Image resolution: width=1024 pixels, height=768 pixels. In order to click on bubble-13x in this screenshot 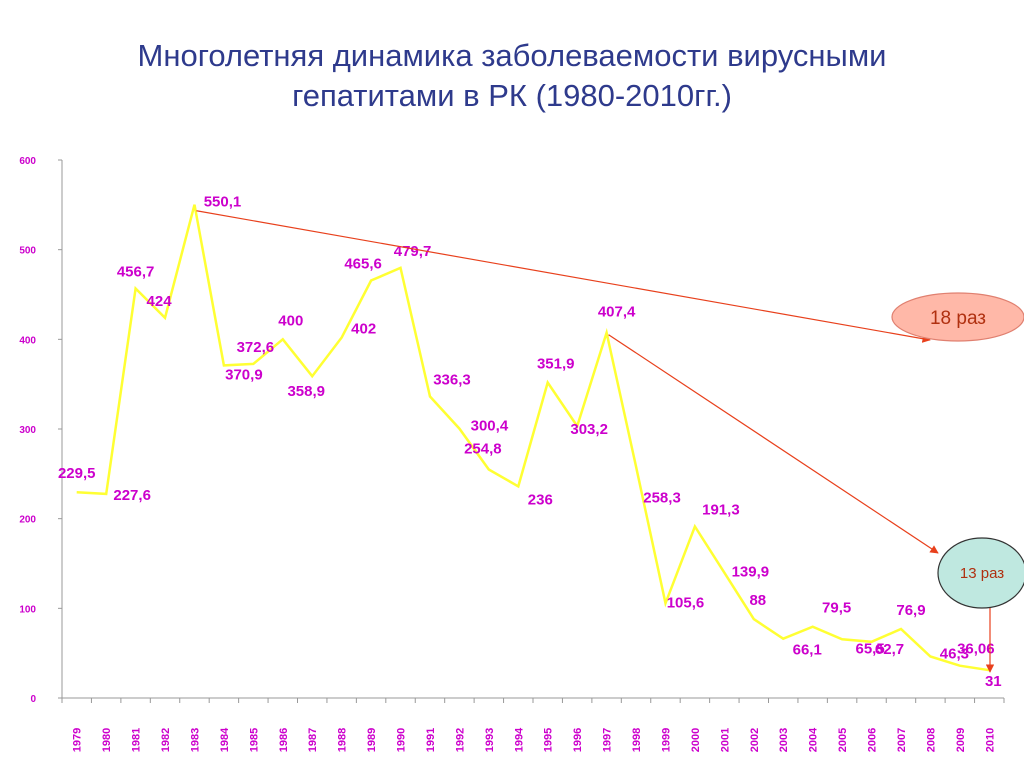, I will do `click(980, 573)`.